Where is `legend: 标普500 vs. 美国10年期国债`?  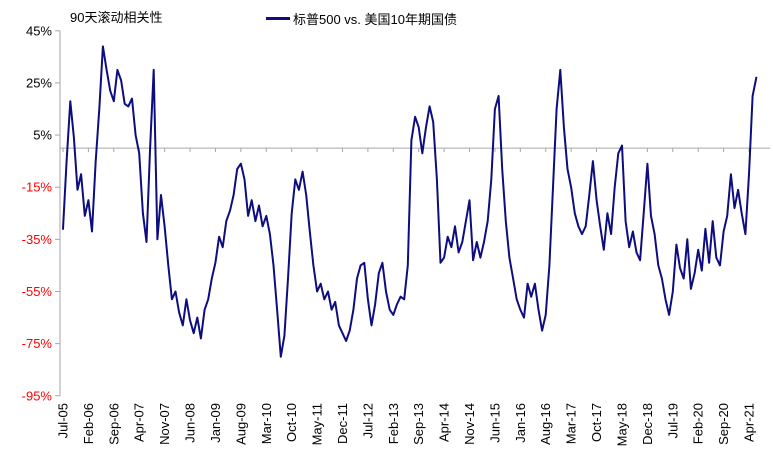 legend: 标普500 vs. 美国10年期国债 is located at coordinates (361, 18).